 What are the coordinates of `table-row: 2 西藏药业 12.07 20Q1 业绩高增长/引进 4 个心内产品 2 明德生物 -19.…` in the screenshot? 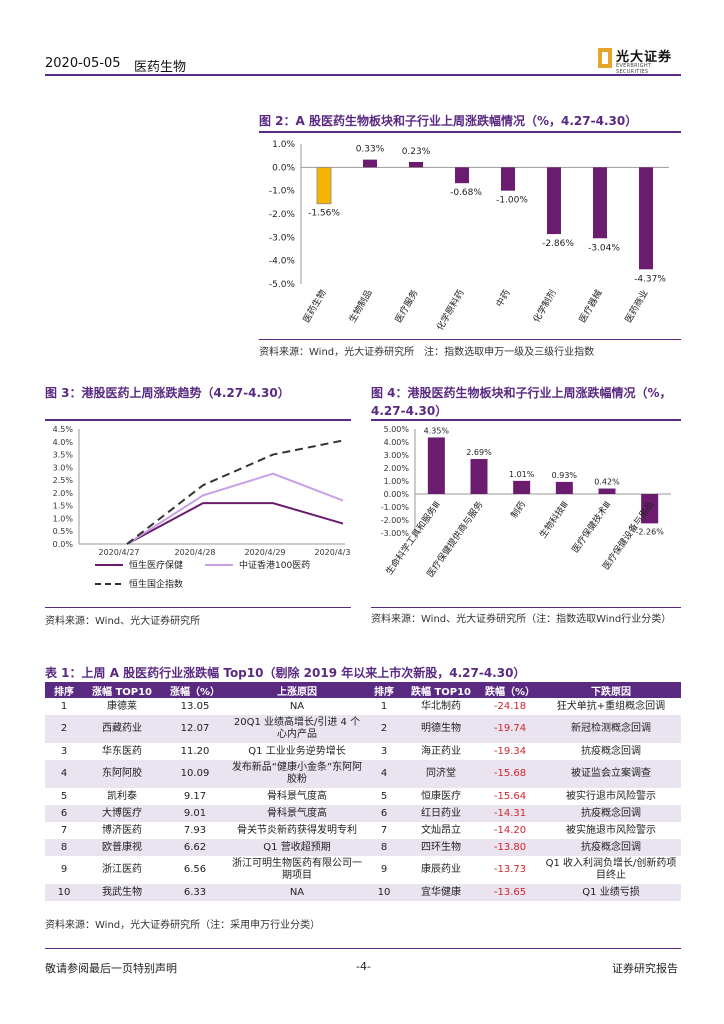 It's located at (363, 729).